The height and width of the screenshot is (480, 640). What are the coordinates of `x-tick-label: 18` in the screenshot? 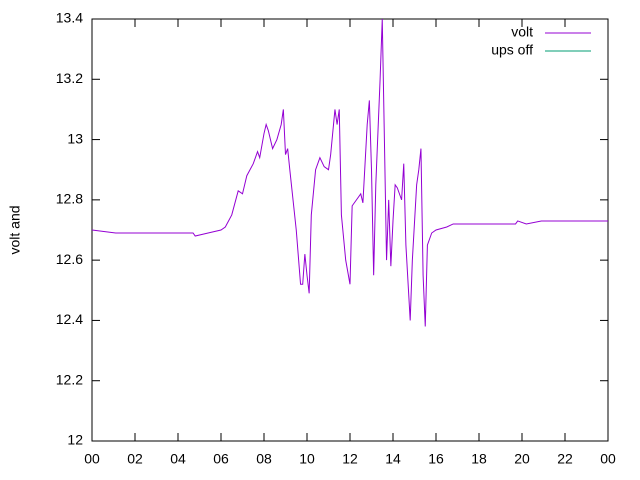 It's located at (479, 459).